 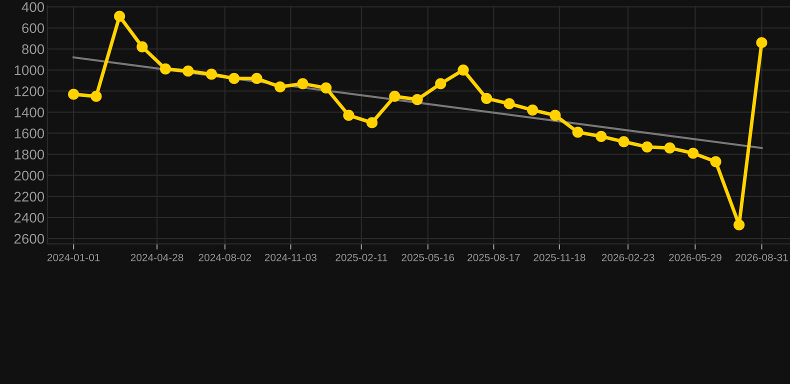 I want to click on x-tick-label: 2024-11-03, so click(x=290, y=258).